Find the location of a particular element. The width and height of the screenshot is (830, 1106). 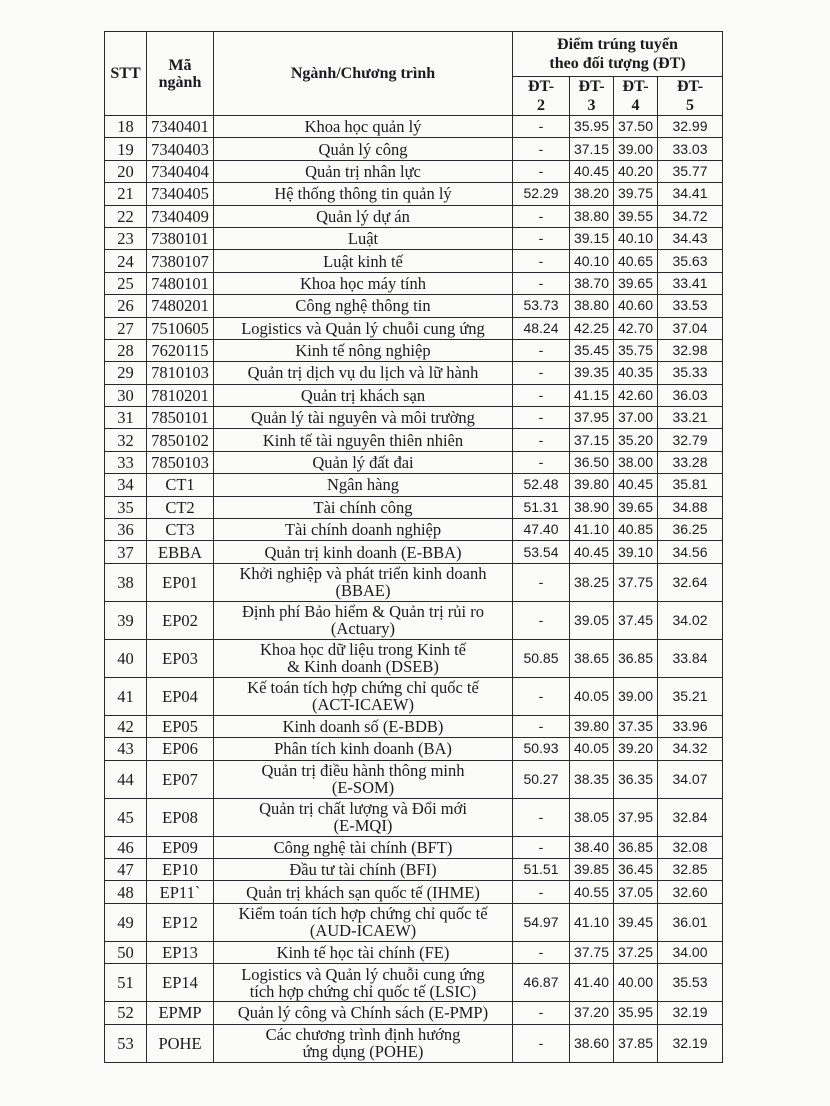

cell-dt4: 37.25 is located at coordinates (635, 952).